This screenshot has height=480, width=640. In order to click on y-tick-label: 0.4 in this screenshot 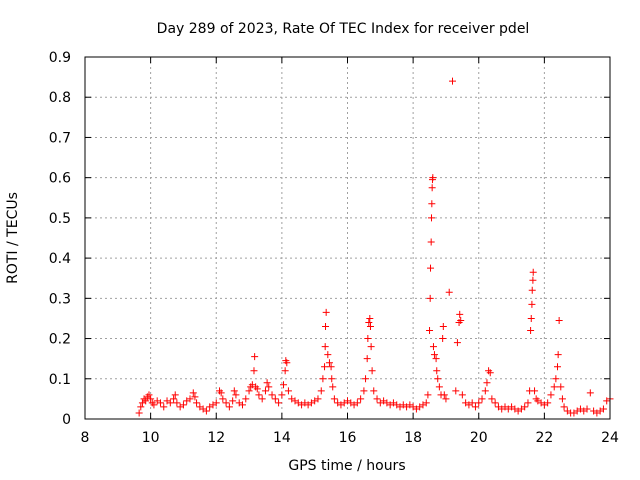, I will do `click(60, 259)`.